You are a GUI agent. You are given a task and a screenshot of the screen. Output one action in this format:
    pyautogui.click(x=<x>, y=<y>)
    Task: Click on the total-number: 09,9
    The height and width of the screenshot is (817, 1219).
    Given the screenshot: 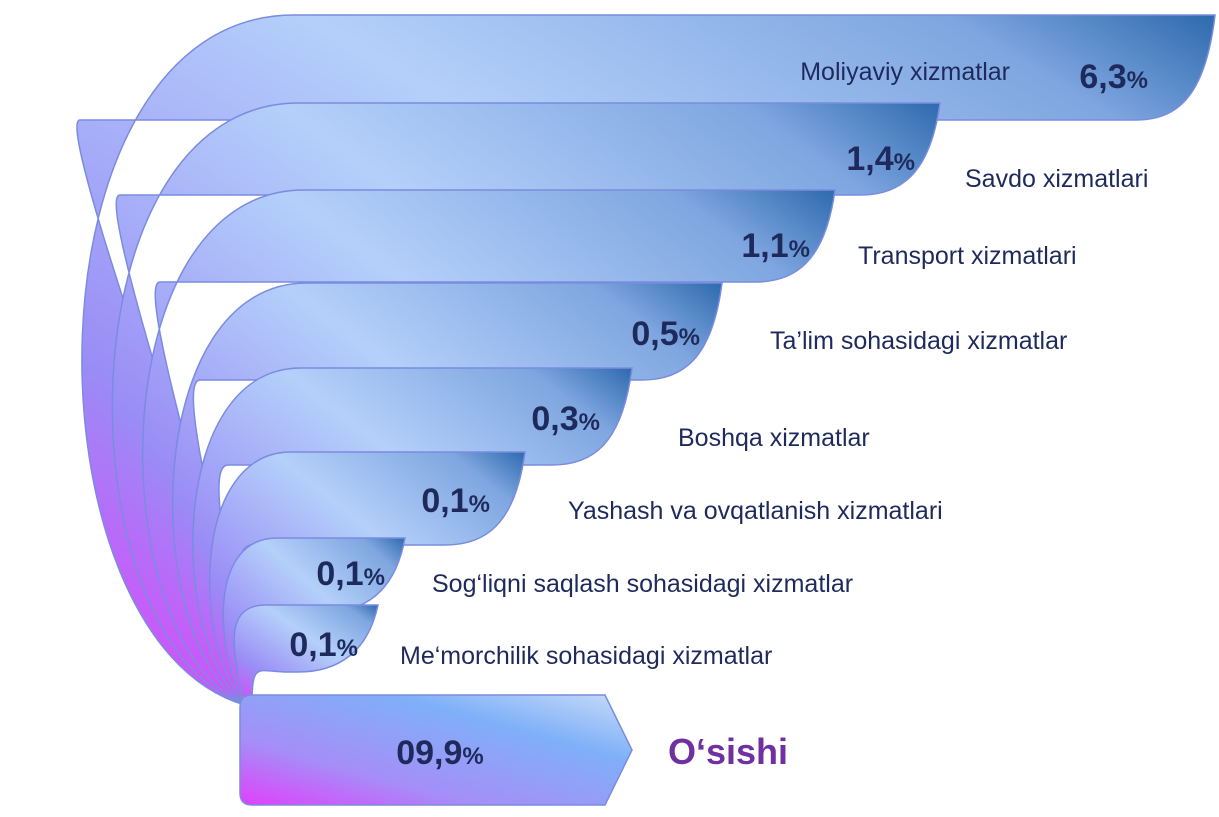 What is the action you would take?
    pyautogui.click(x=429, y=753)
    